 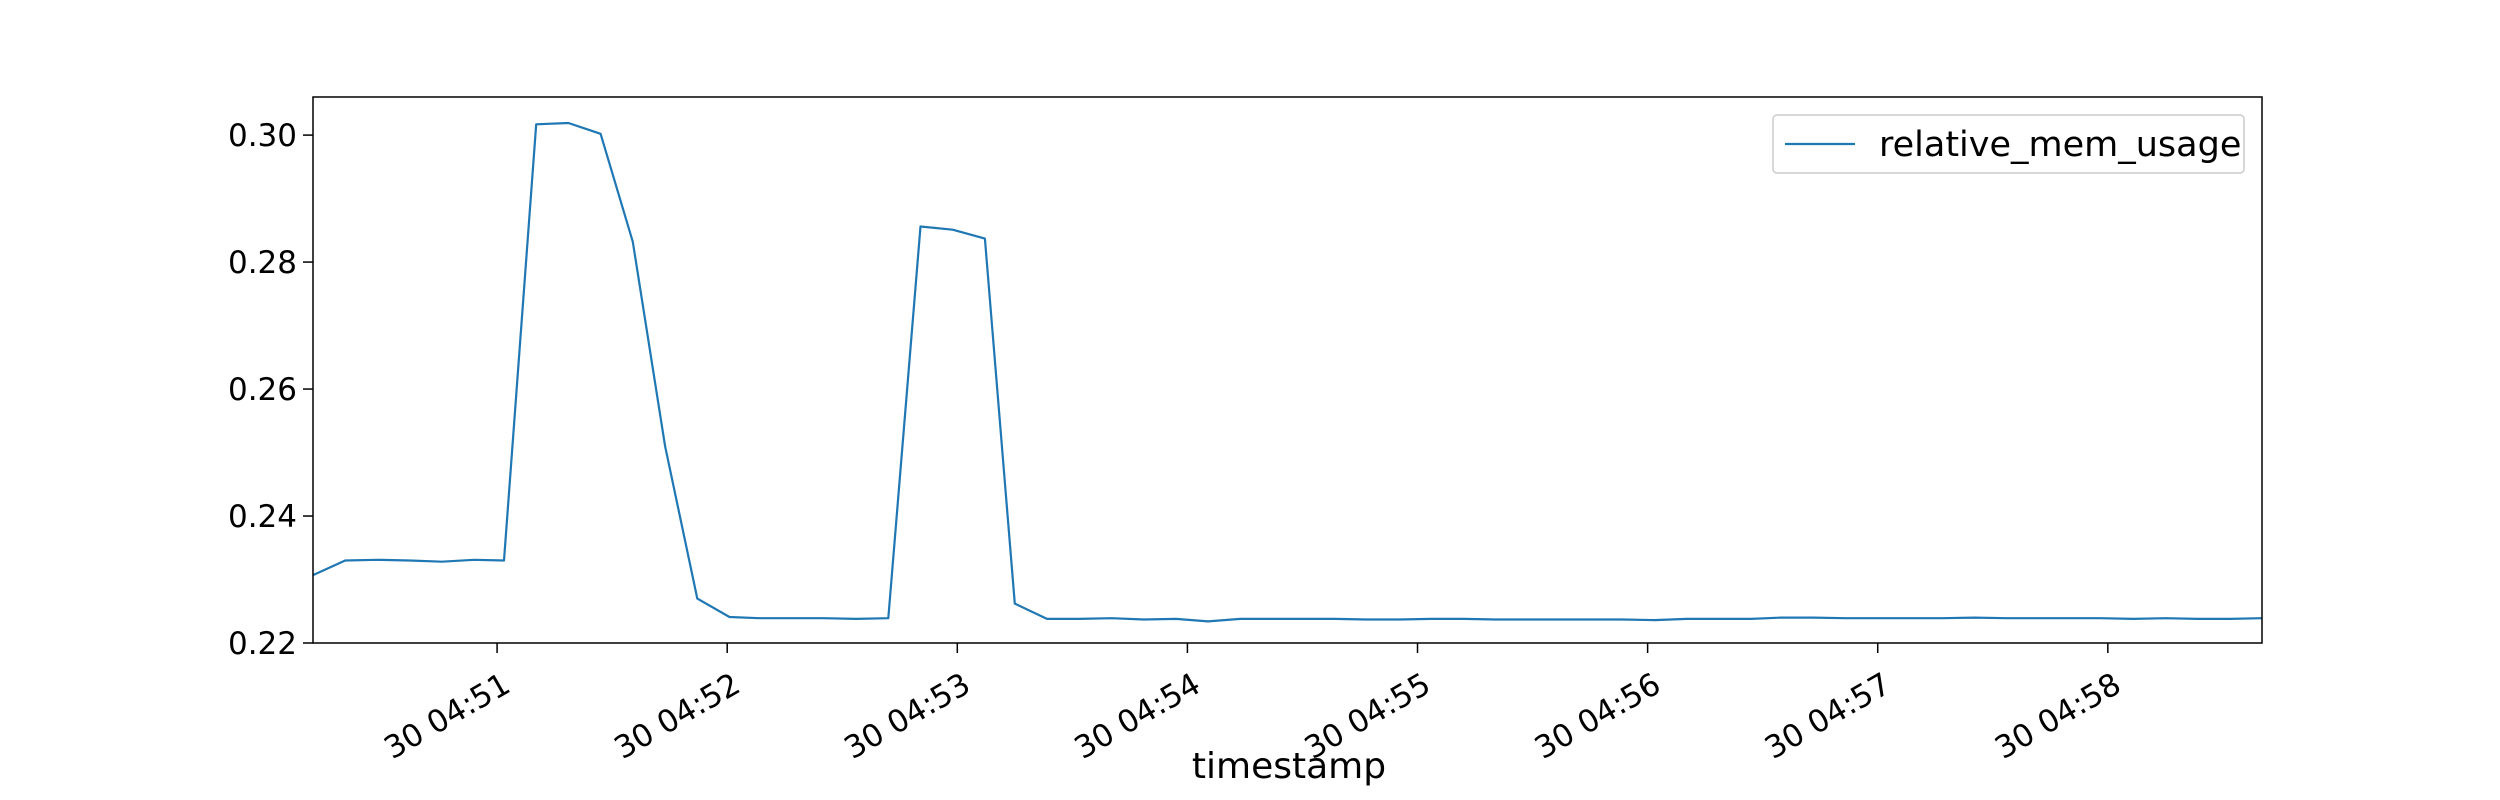 I want to click on legend-box, so click(x=2008, y=144).